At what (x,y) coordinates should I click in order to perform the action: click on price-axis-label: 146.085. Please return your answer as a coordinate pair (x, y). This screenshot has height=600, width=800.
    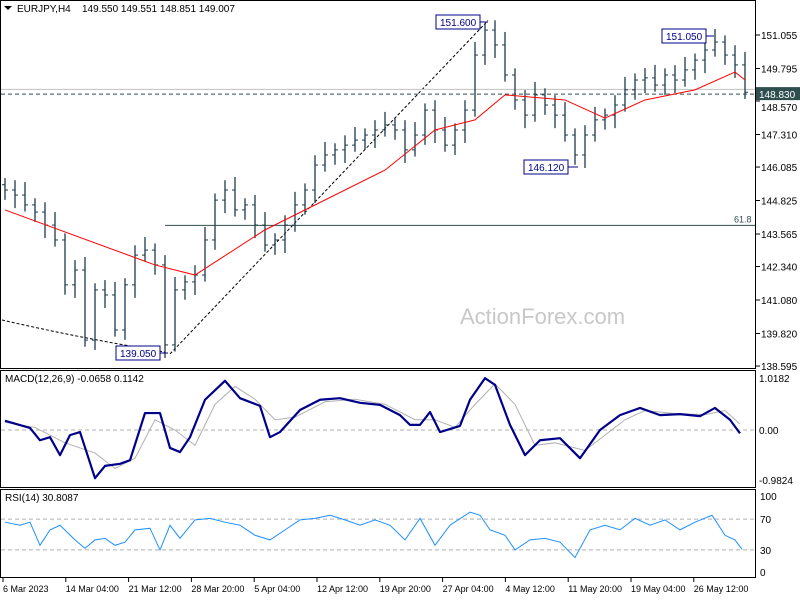
    Looking at the image, I should click on (779, 168).